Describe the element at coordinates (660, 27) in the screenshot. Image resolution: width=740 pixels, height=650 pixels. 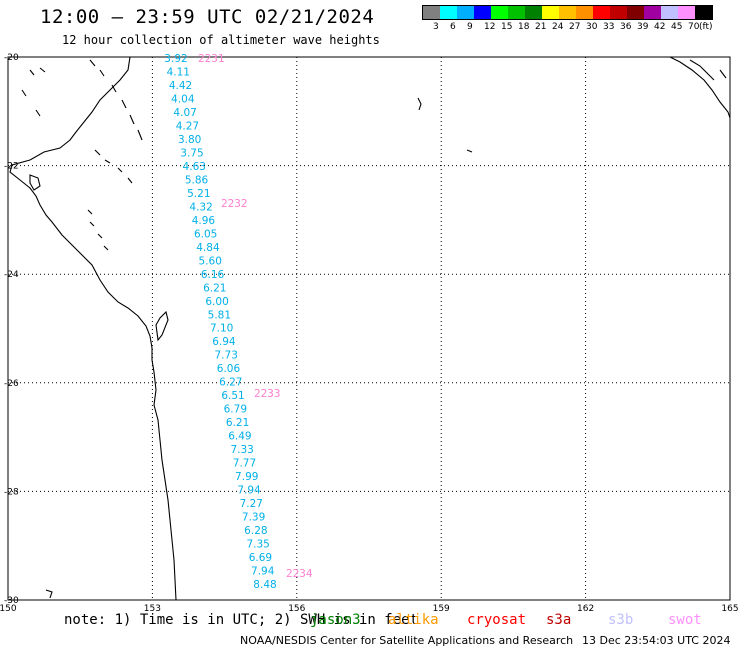
I see `legend-label: 42` at that location.